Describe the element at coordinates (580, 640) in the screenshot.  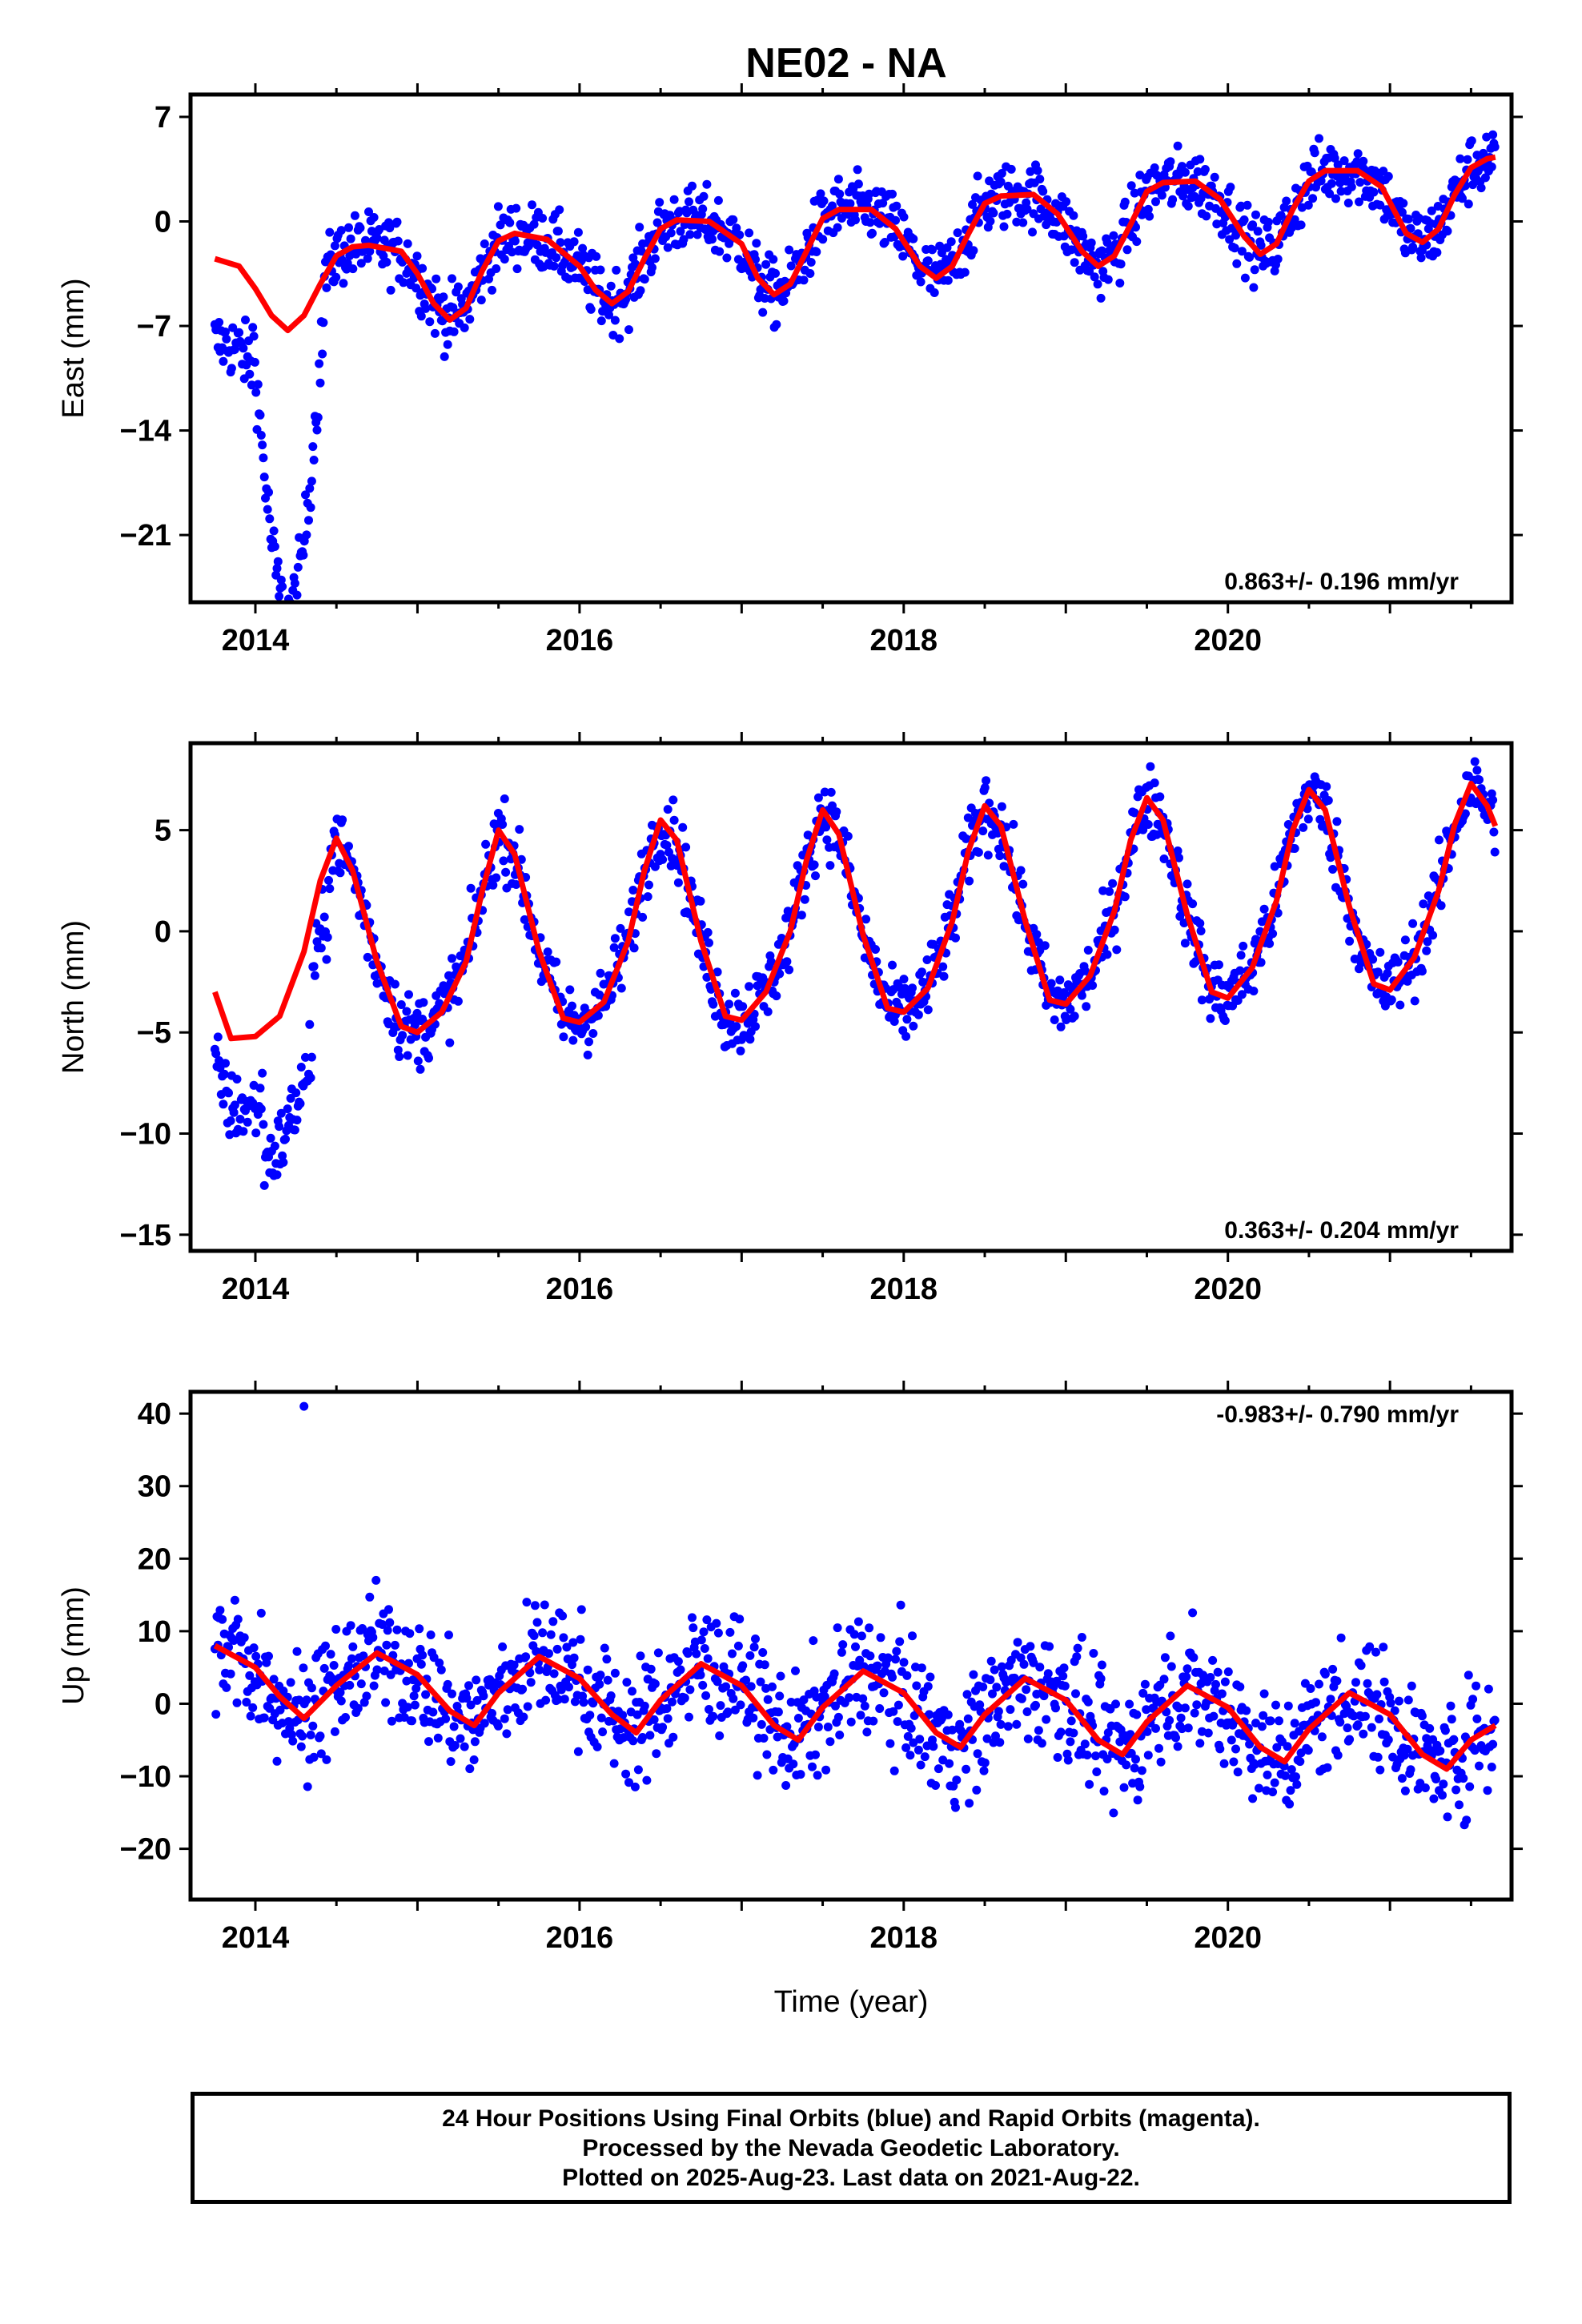
I see `east-x-tick-label: 2016` at that location.